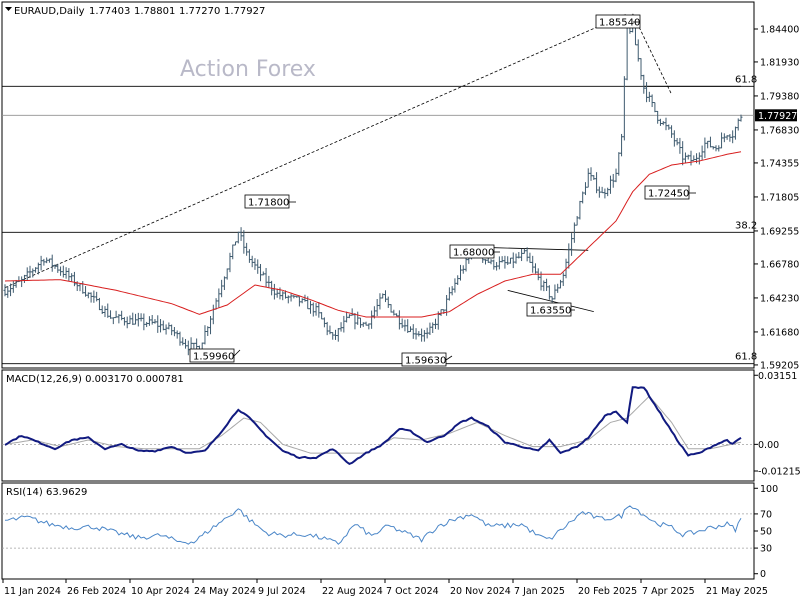 This screenshot has height=600, width=800. What do you see at coordinates (49, 11) in the screenshot?
I see `chart-title: EURAUD,Daily` at bounding box center [49, 11].